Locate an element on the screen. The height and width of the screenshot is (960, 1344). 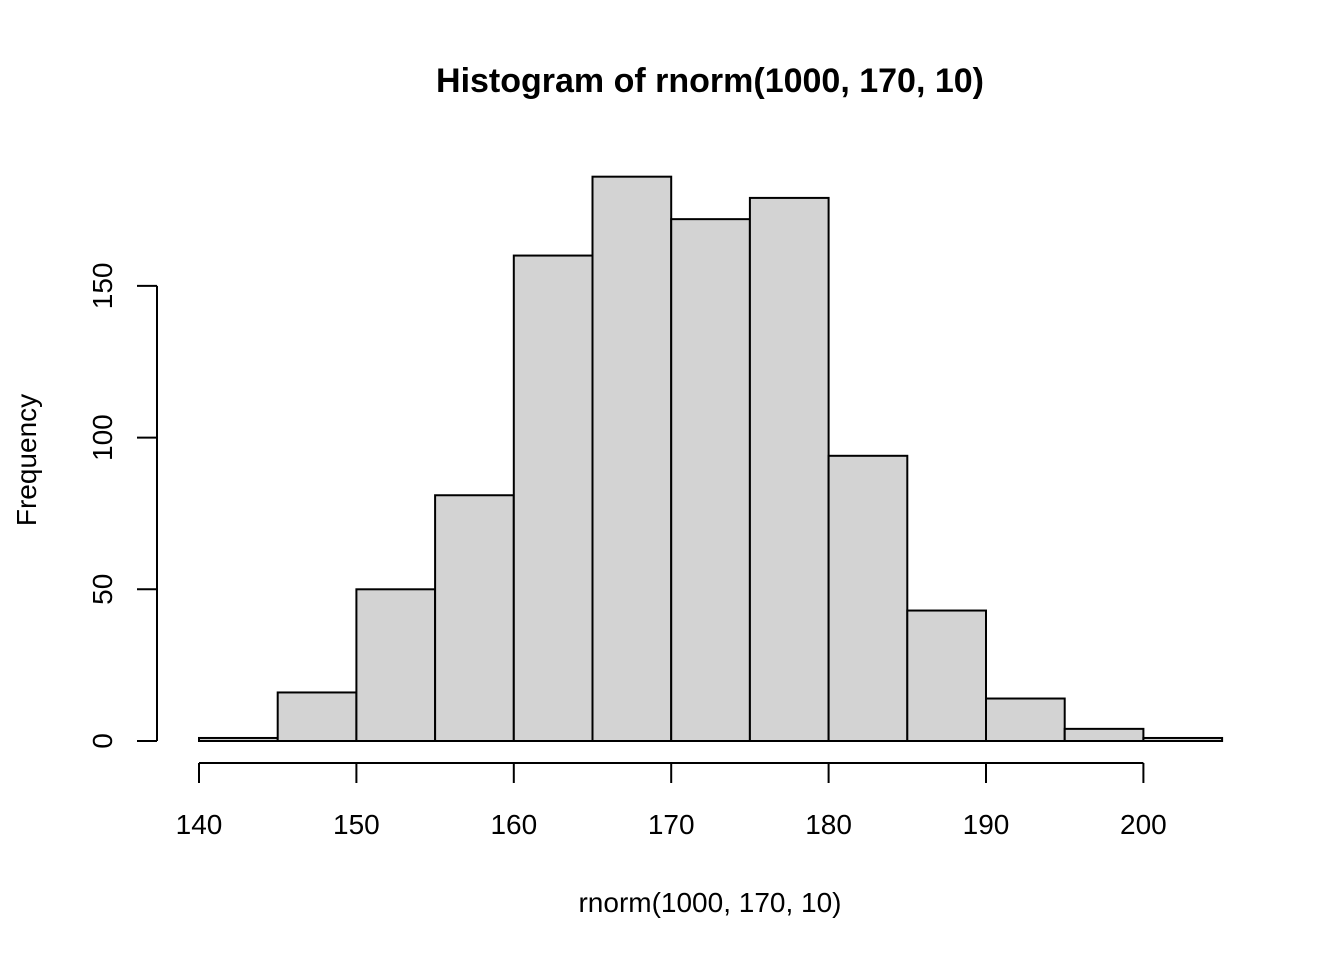
x-tick-label-140: 140 is located at coordinates (199, 824).